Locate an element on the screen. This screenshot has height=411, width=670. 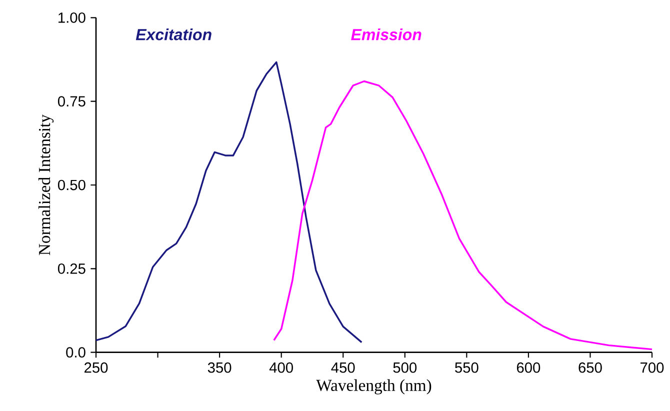
x-tick-label: 250 is located at coordinates (96, 367).